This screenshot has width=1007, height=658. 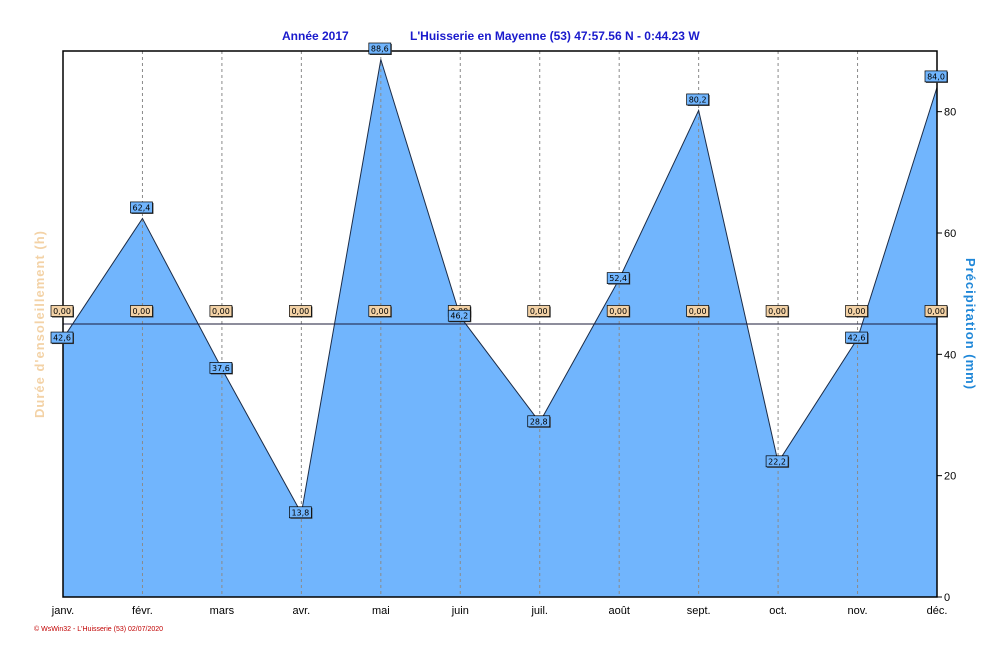 What do you see at coordinates (950, 477) in the screenshot?
I see `y-tick-label: 20` at bounding box center [950, 477].